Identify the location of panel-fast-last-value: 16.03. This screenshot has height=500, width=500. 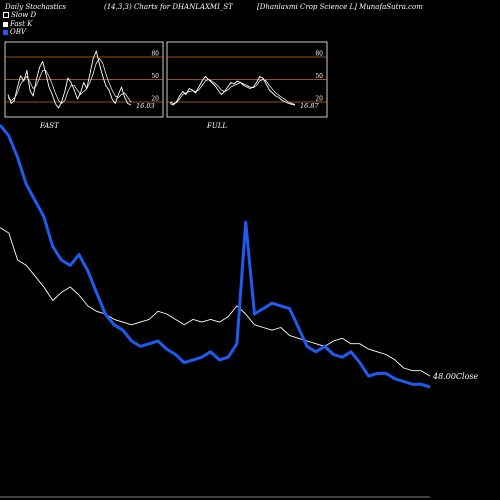
(145, 106).